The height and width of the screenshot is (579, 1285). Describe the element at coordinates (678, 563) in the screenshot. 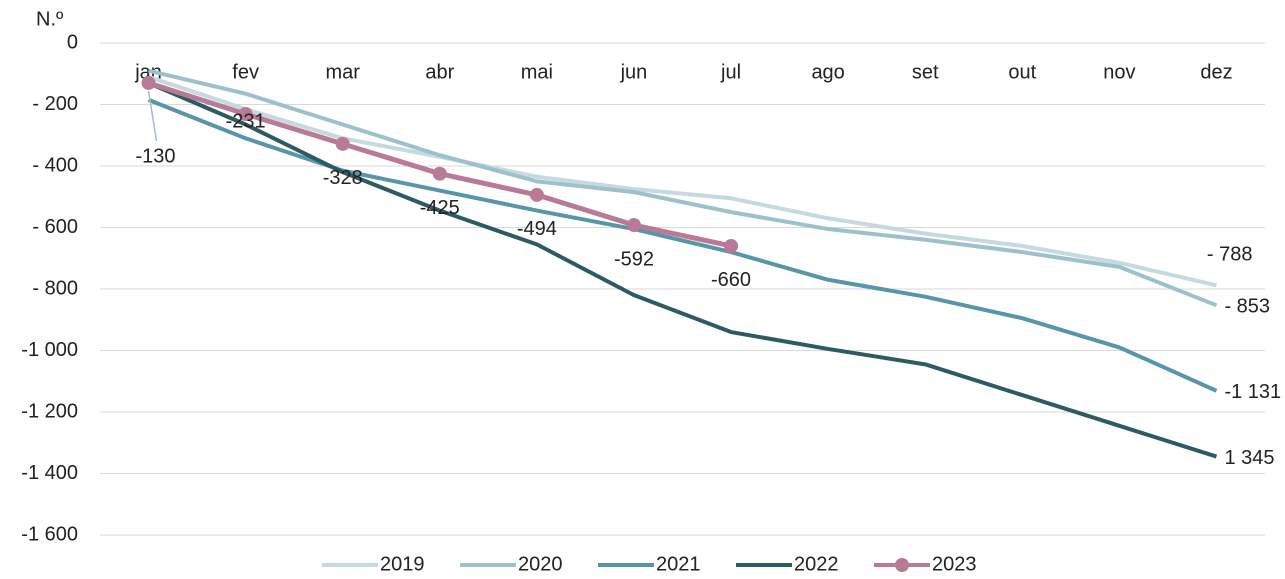

I see `legend-label: 2021` at that location.